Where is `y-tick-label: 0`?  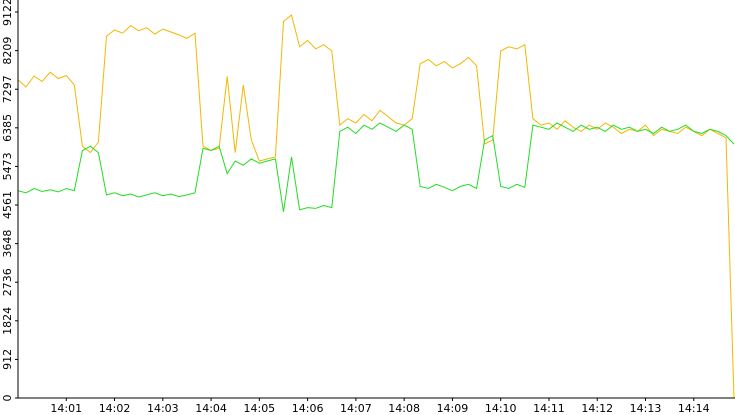
y-tick-label: 0 is located at coordinates (7, 398).